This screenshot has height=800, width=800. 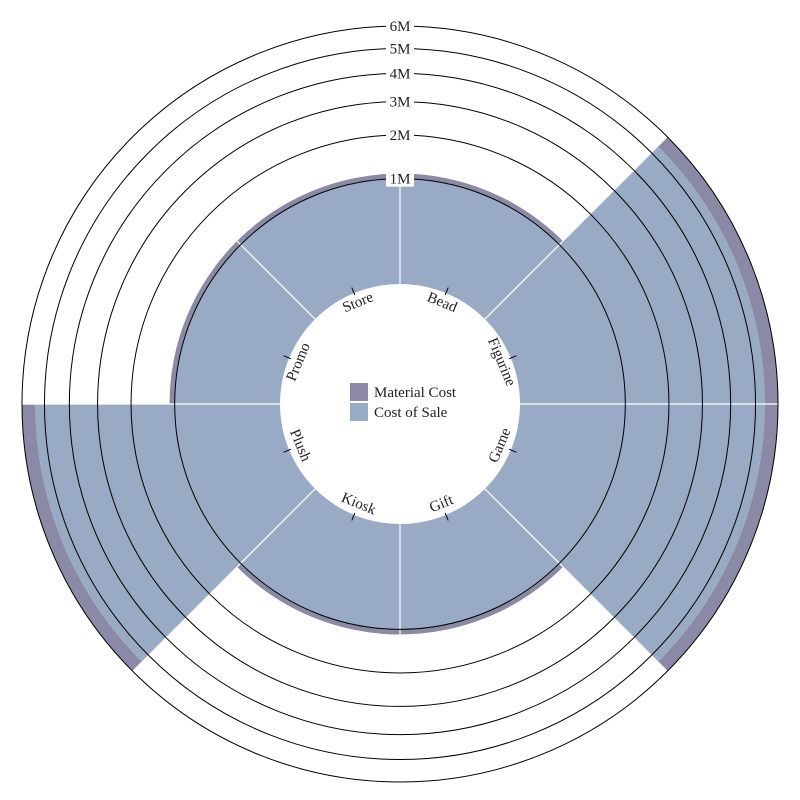 What do you see at coordinates (411, 413) in the screenshot?
I see `legend-label-cost-of-sale: Cost of Sale` at bounding box center [411, 413].